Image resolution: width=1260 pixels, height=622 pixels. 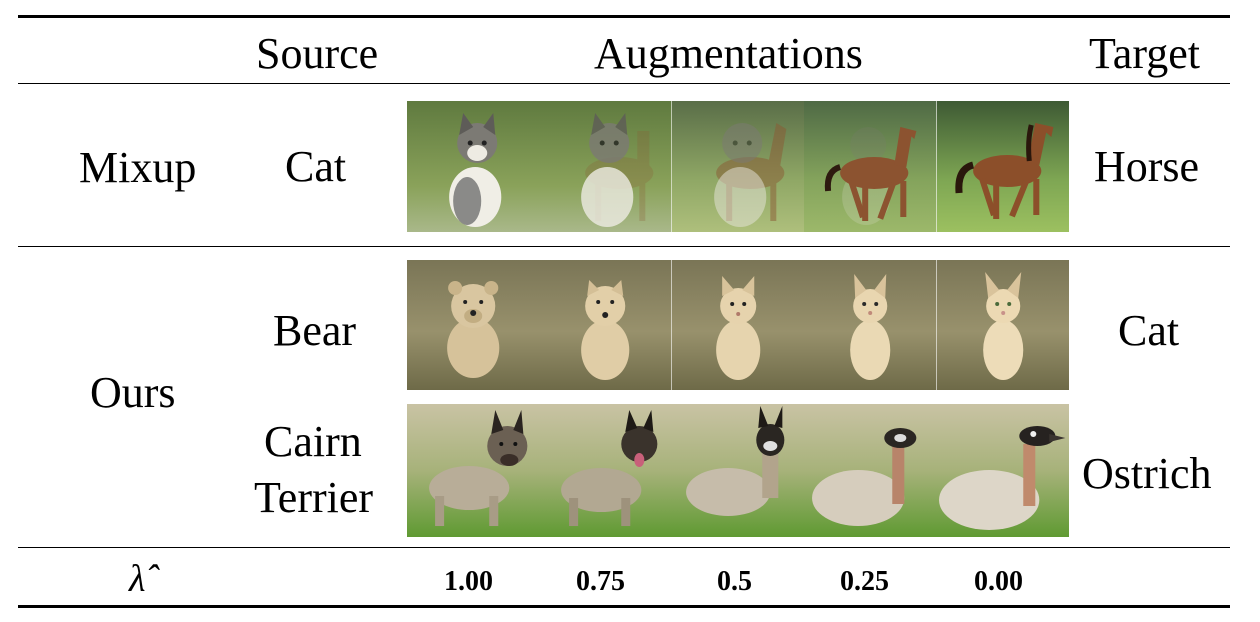 What do you see at coordinates (137, 579) in the screenshot?
I see `lambda-symbol: λ̂` at bounding box center [137, 579].